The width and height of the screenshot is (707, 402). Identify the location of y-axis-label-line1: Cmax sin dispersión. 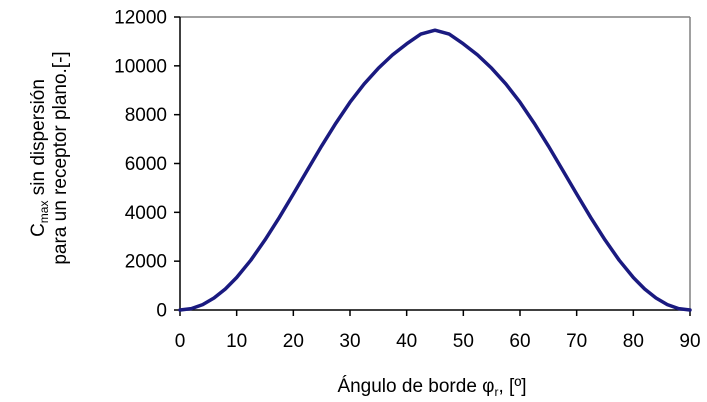
(39, 158).